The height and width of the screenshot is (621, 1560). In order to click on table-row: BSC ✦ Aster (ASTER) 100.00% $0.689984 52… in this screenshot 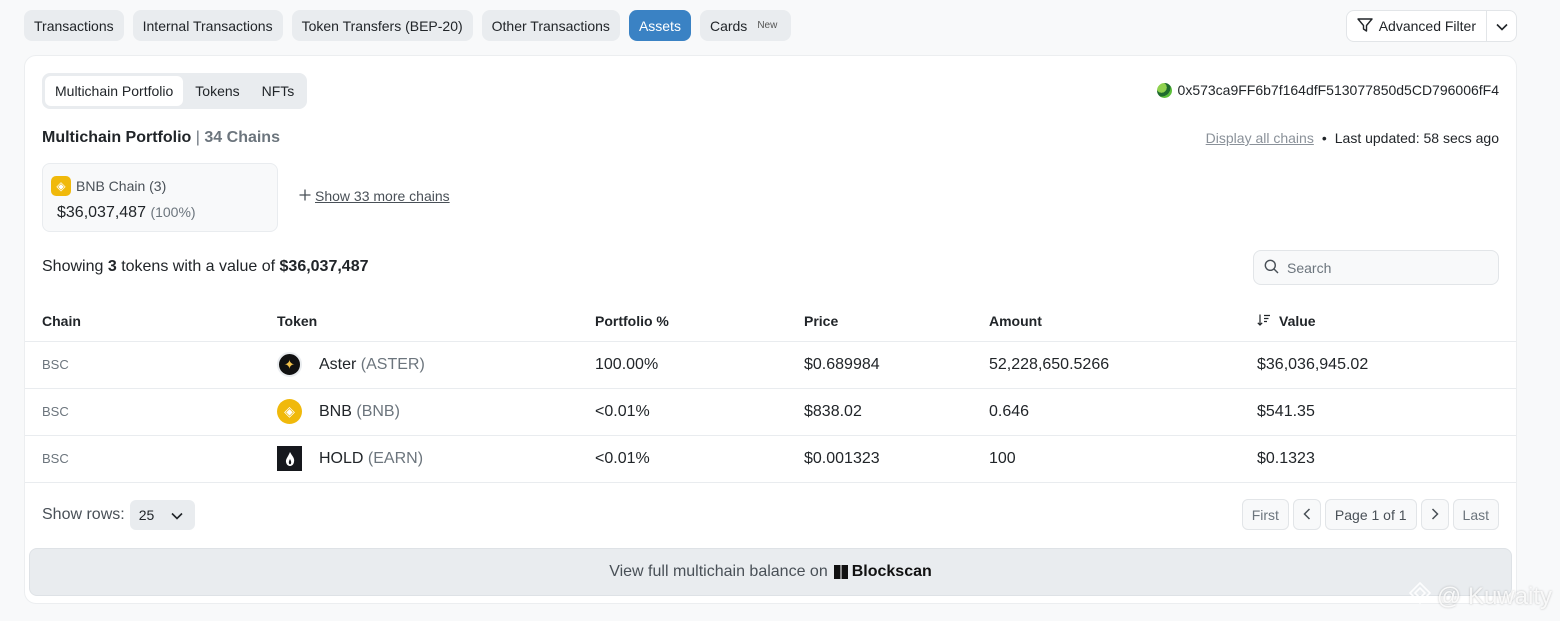, I will do `click(770, 365)`.